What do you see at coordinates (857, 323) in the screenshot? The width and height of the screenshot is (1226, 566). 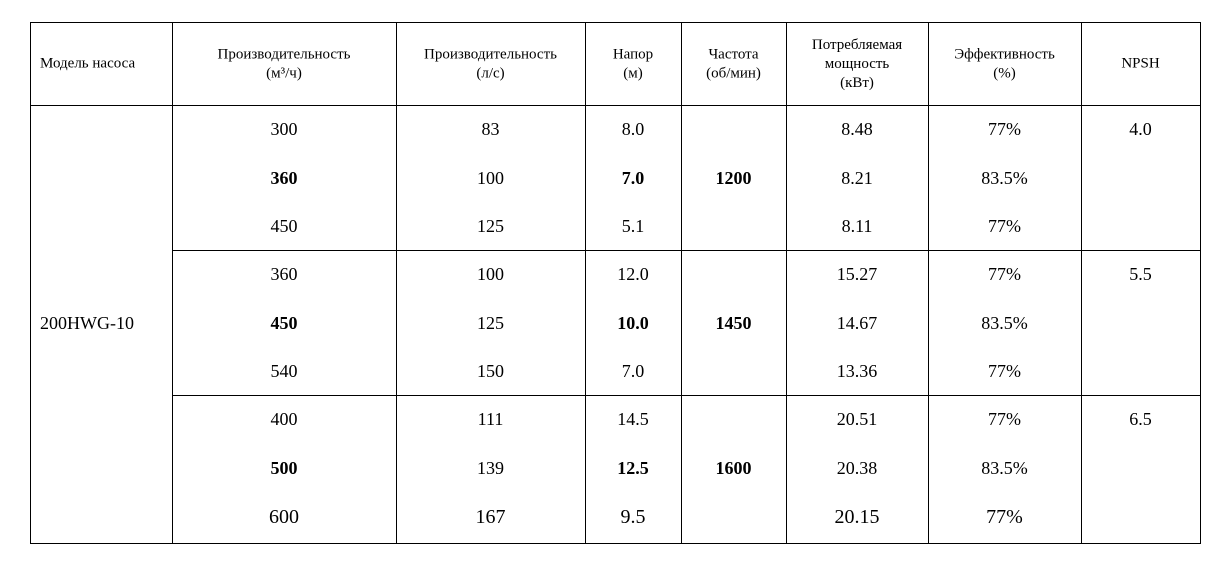 I see `data-cell: 14.67` at bounding box center [857, 323].